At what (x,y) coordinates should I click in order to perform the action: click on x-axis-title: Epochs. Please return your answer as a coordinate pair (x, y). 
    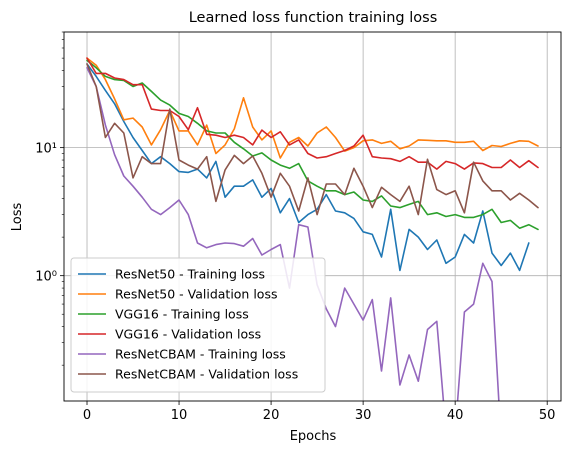
    Looking at the image, I should click on (313, 436).